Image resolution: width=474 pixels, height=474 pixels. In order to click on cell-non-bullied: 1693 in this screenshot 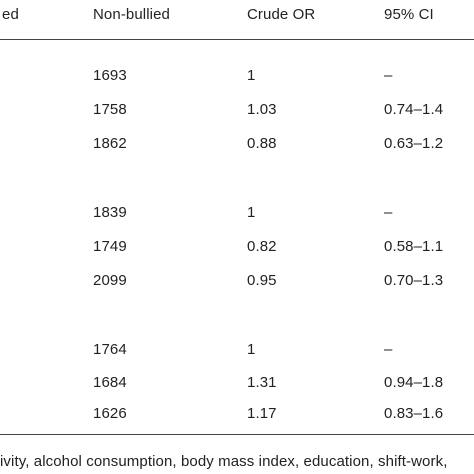, I will do `click(110, 75)`.